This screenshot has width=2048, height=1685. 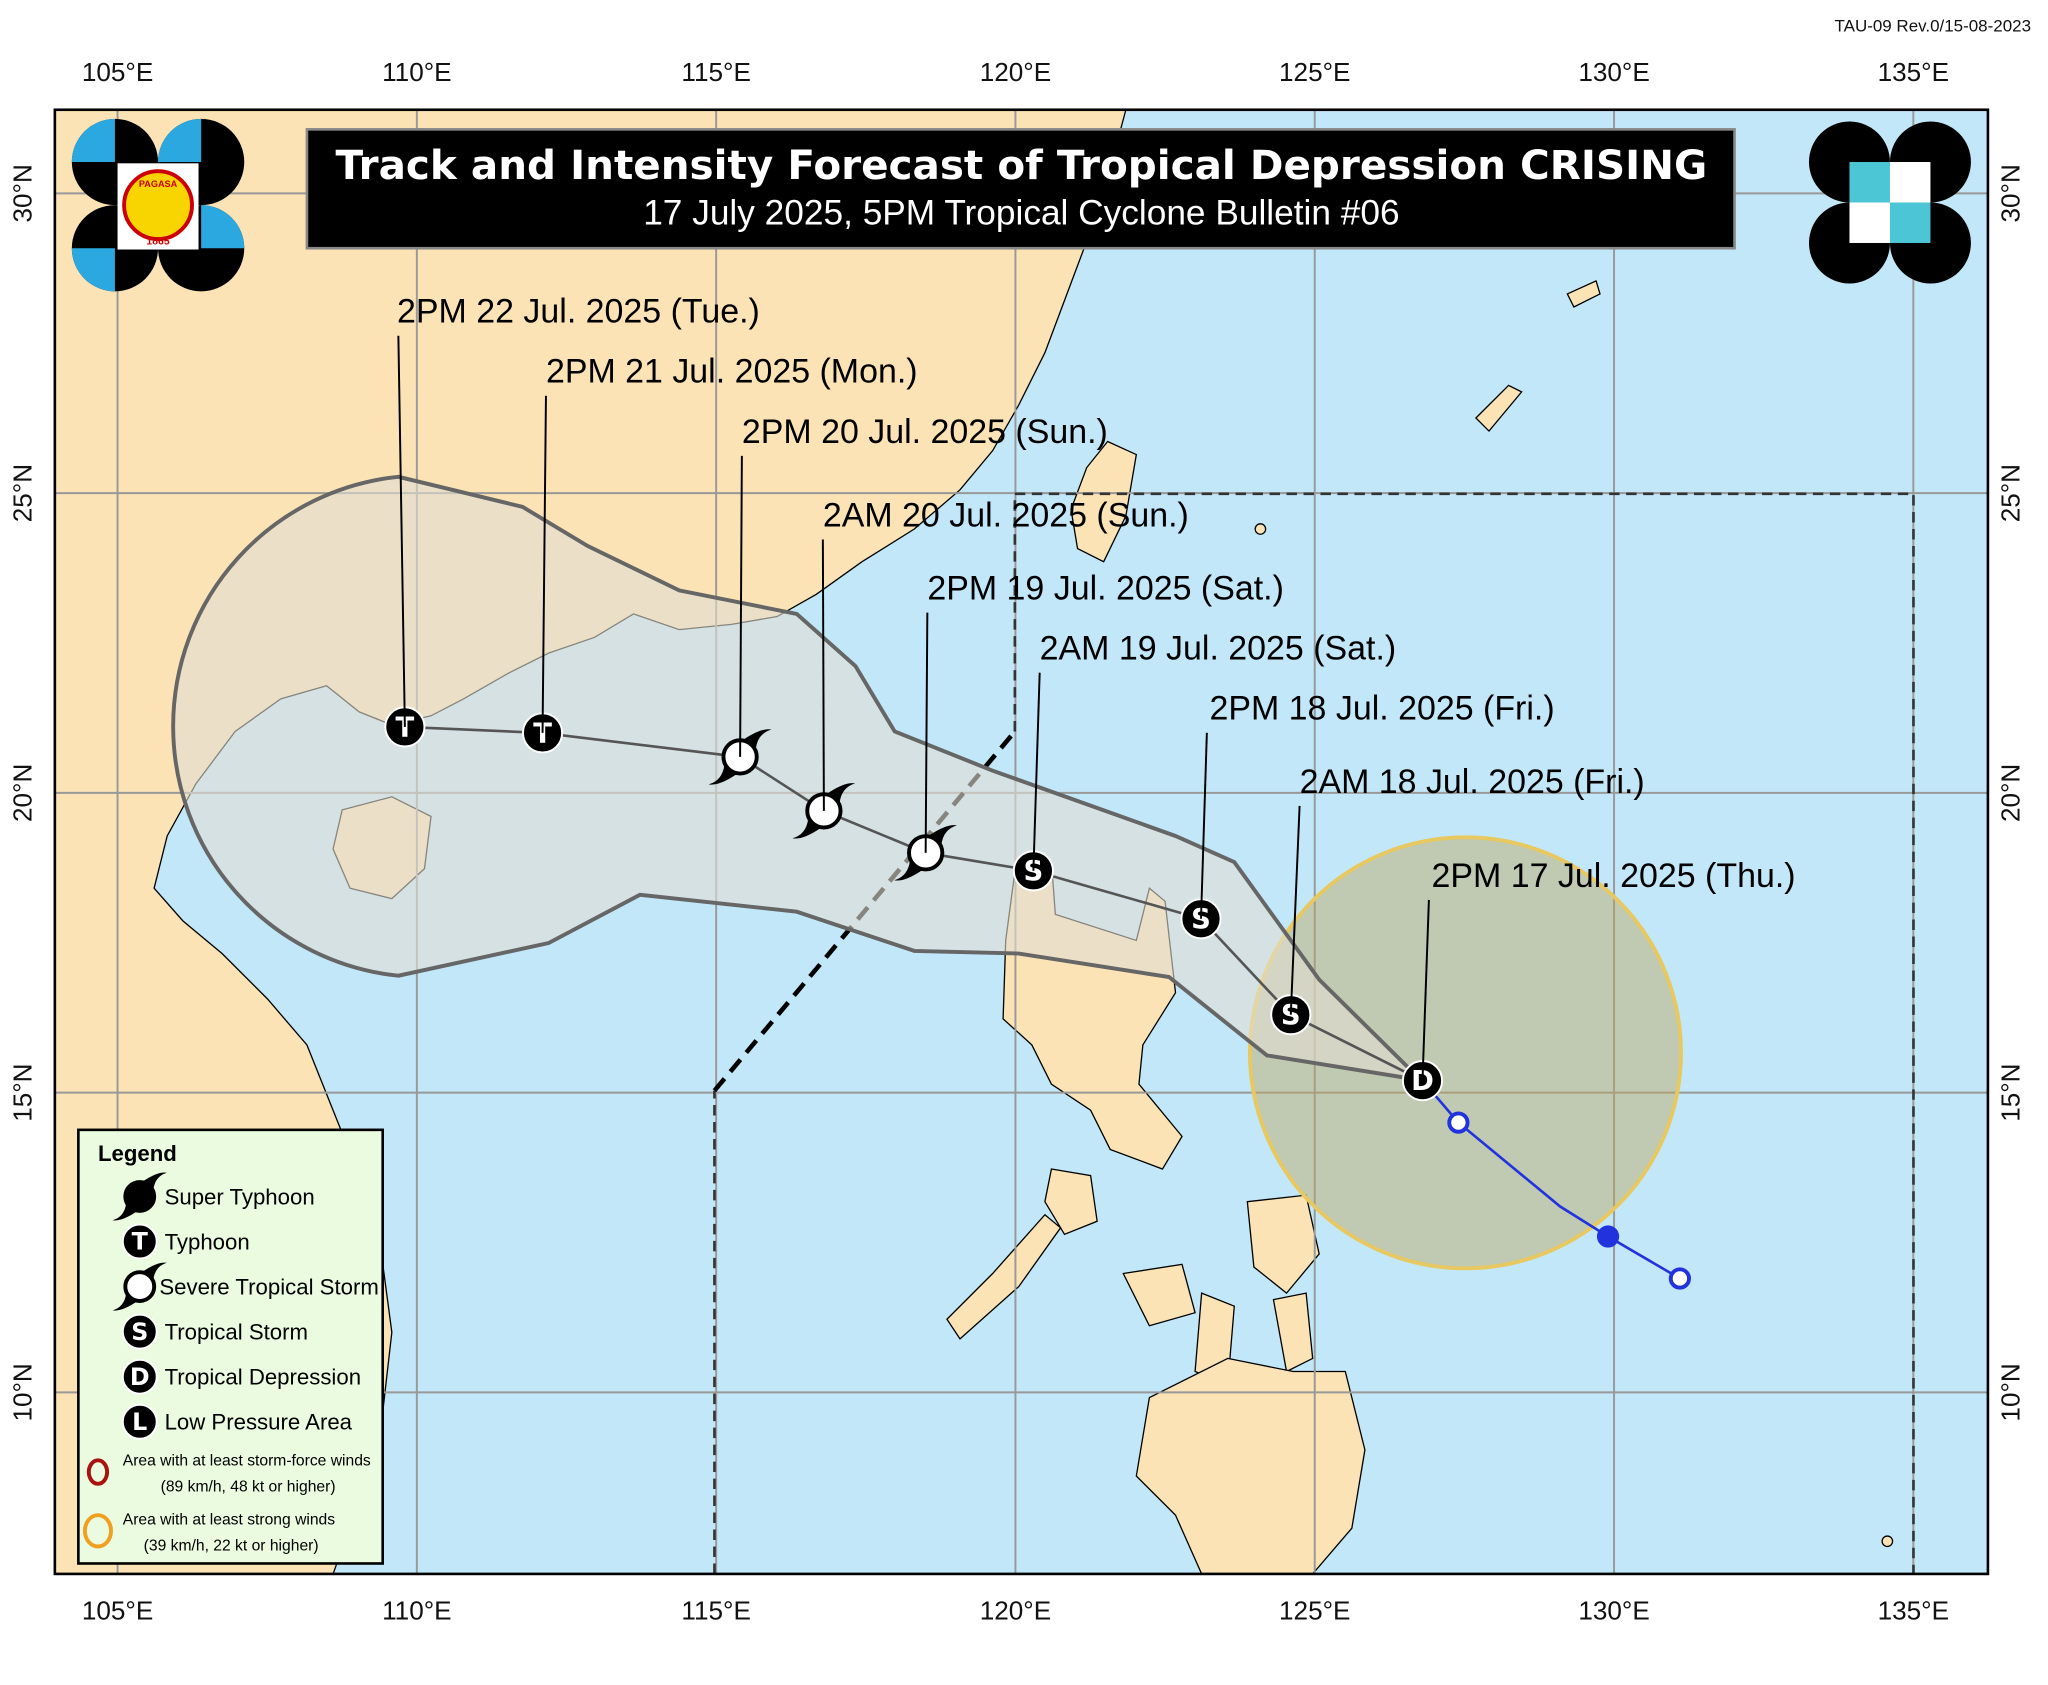 I want to click on logo-text: PAGASA, so click(x=158, y=184).